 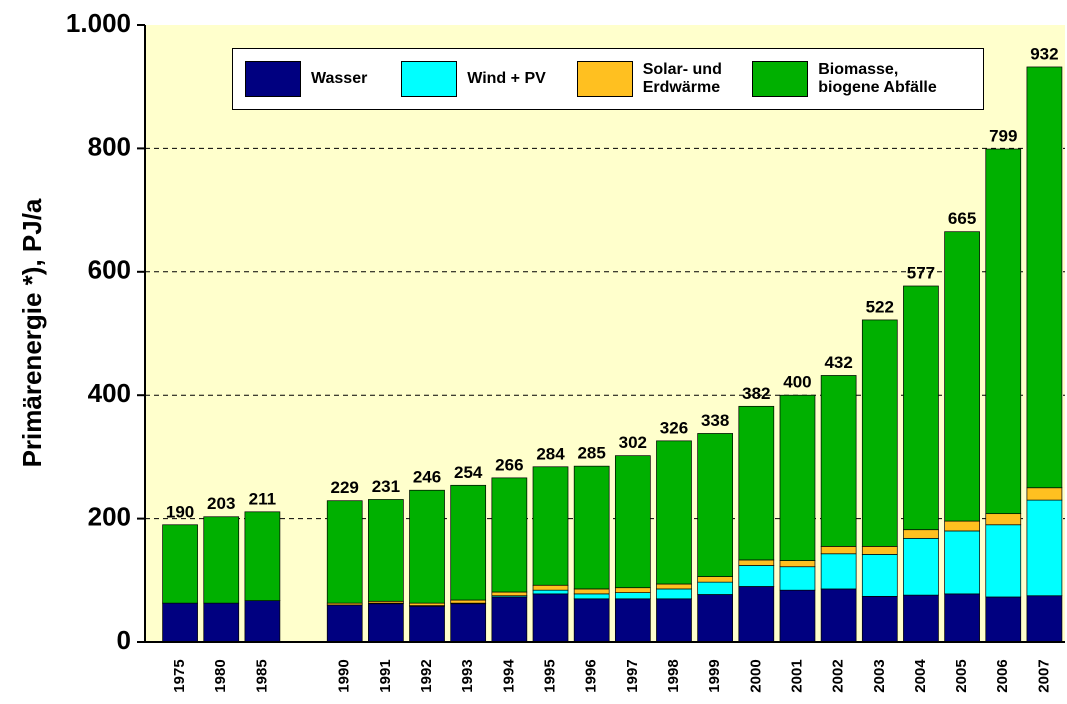 I want to click on x-tick-label: 1995, so click(x=549, y=675).